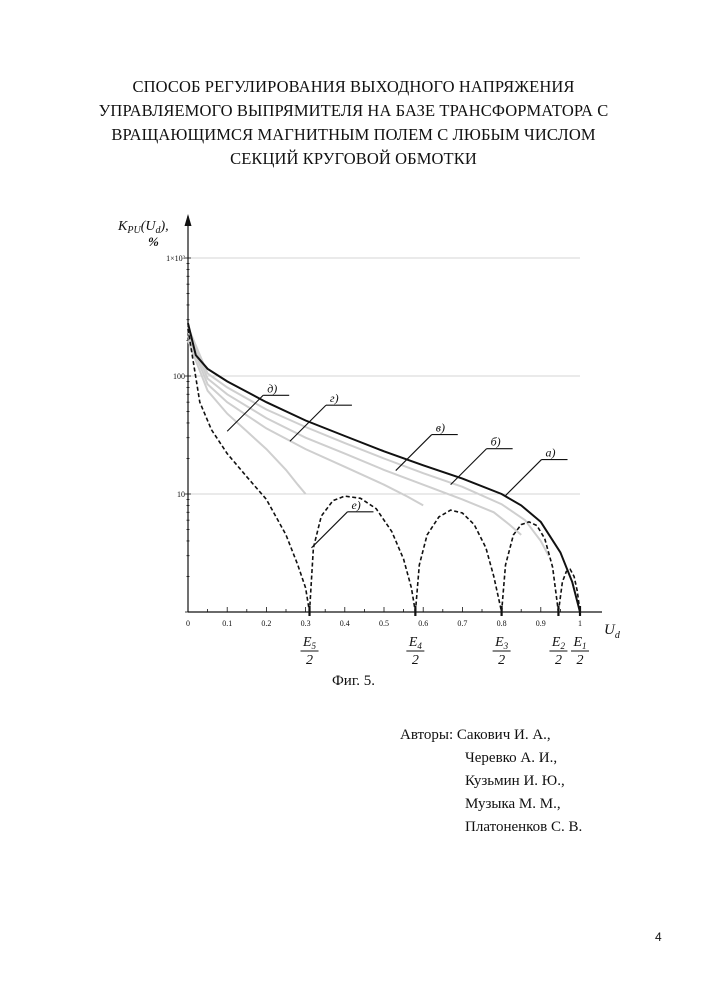  What do you see at coordinates (541, 623) in the screenshot?
I see `x-tick-label: 0.9` at bounding box center [541, 623].